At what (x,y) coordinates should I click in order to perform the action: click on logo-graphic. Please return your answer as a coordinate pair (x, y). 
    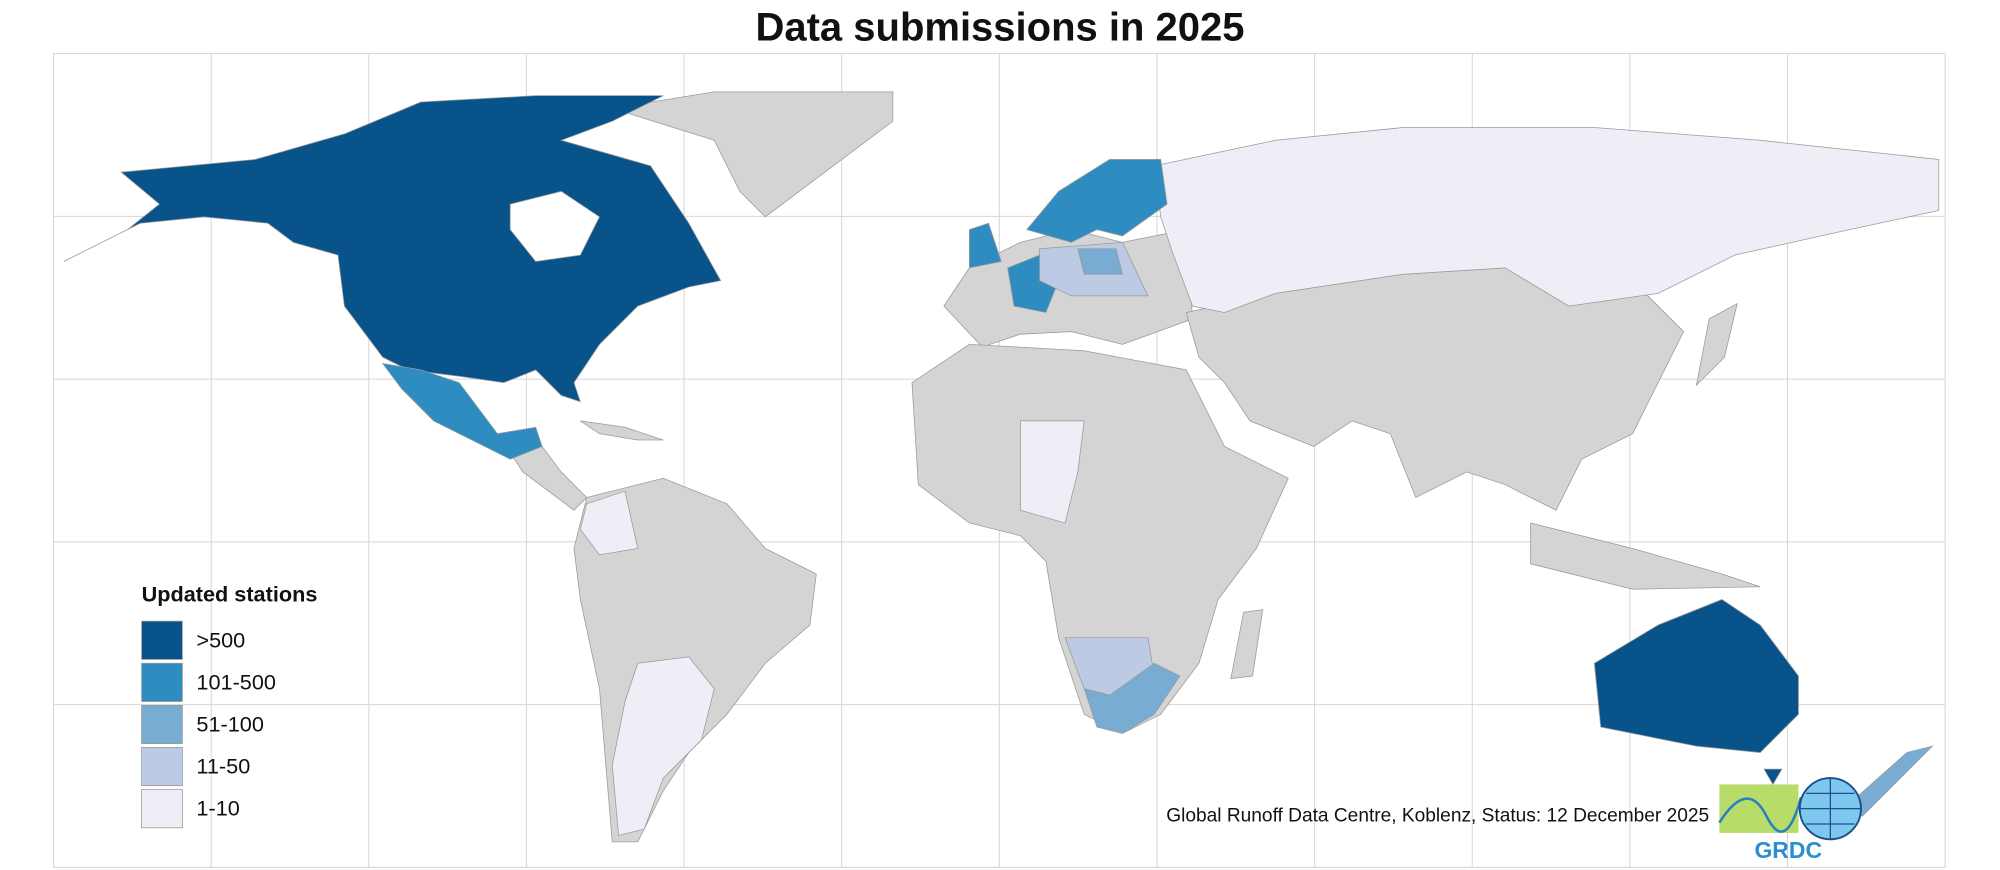
    Looking at the image, I should click on (1759, 808).